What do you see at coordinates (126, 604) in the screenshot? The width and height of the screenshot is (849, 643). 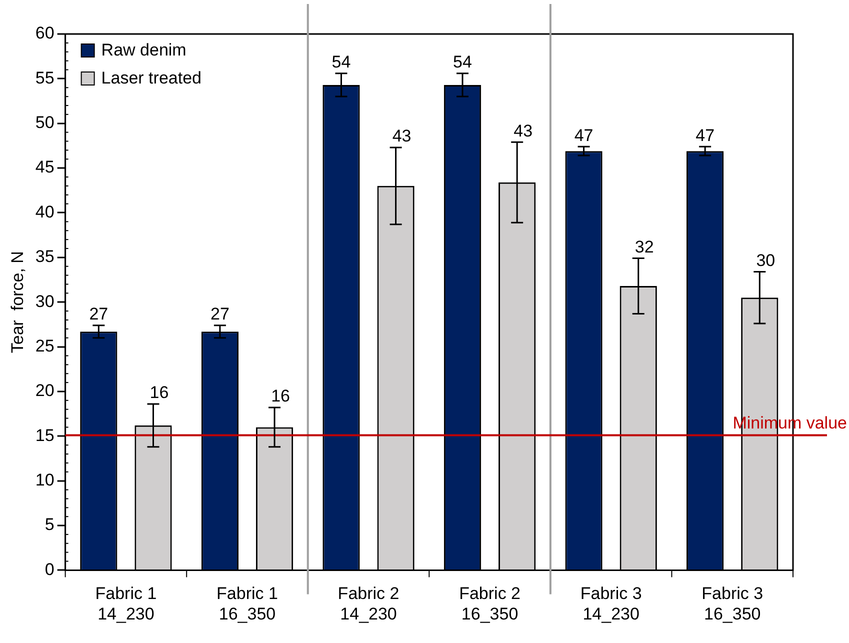 I see `x-tick-label: Fabric 1 14_230` at bounding box center [126, 604].